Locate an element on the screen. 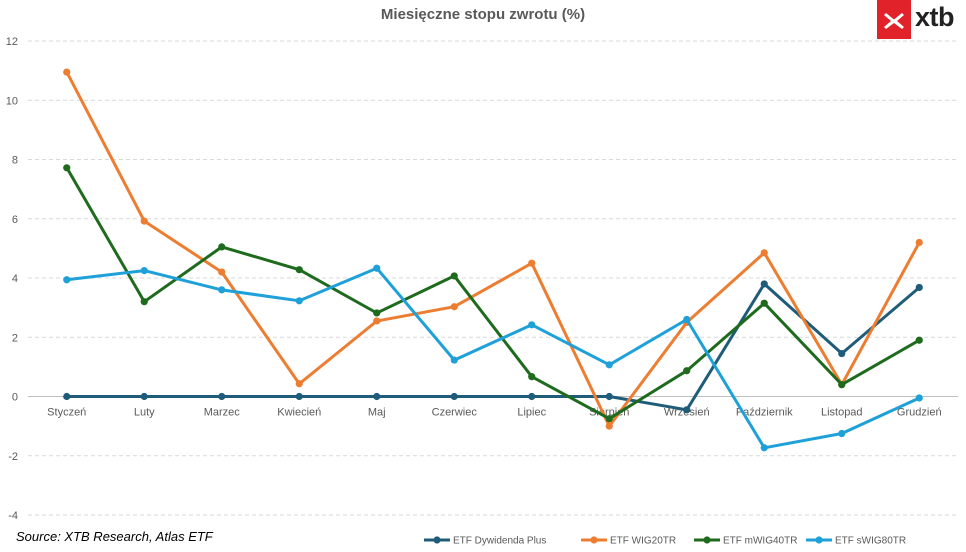 This screenshot has height=552, width=966. x-tick-label: Lipiec is located at coordinates (531, 413).